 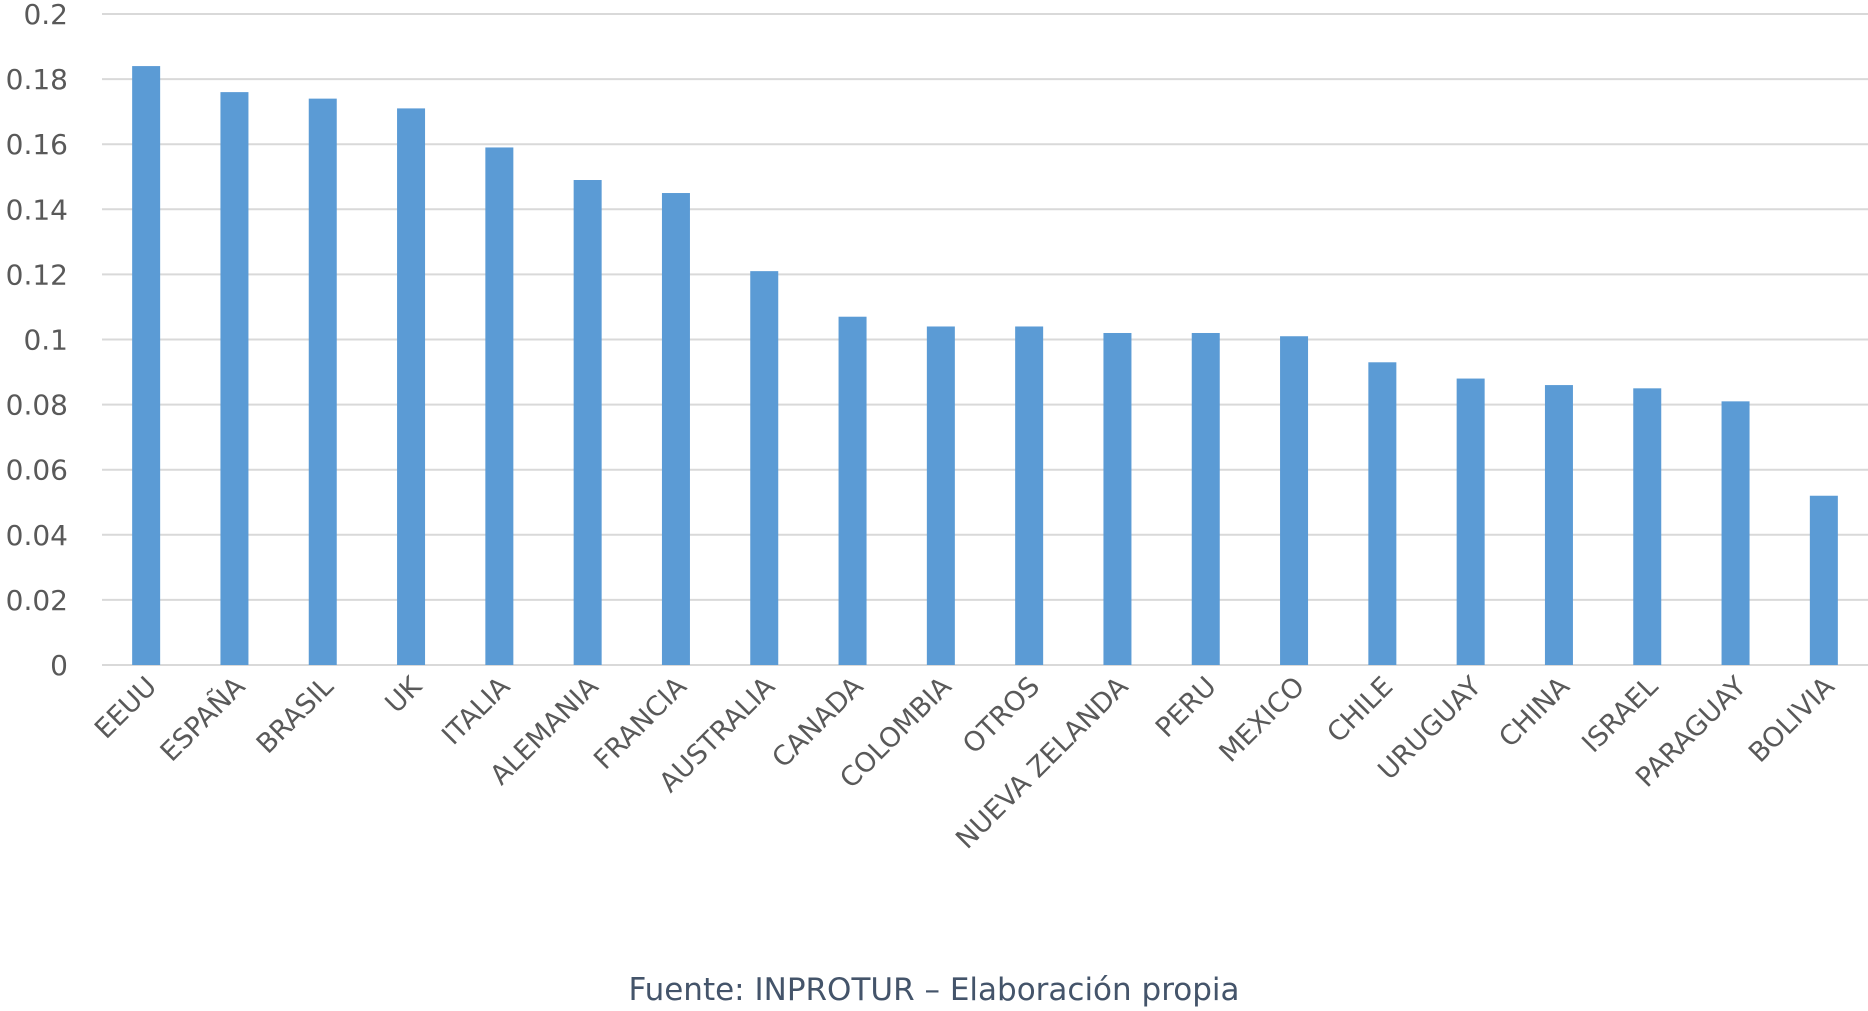 What do you see at coordinates (37, 405) in the screenshot?
I see `y-tick-label: 0.08` at bounding box center [37, 405].